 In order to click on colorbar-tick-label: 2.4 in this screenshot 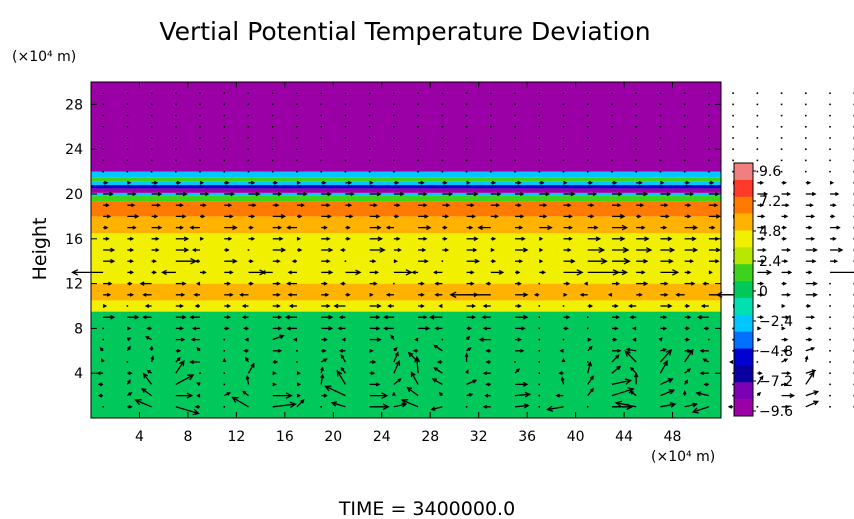, I will do `click(770, 262)`.